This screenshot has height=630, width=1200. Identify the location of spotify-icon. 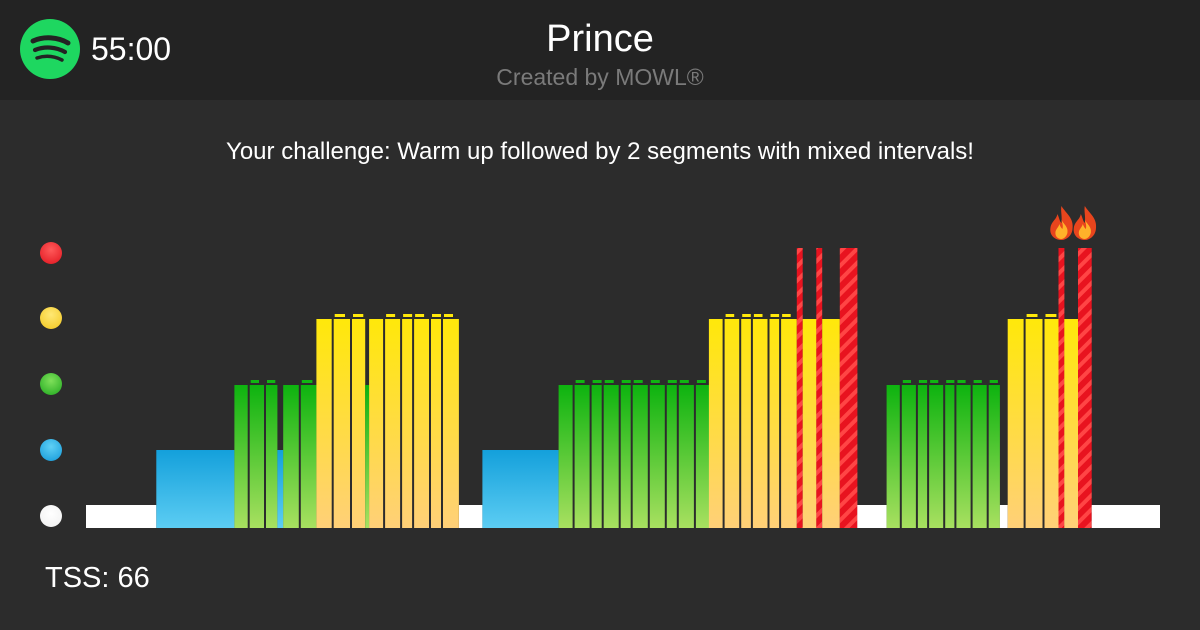
(50, 49).